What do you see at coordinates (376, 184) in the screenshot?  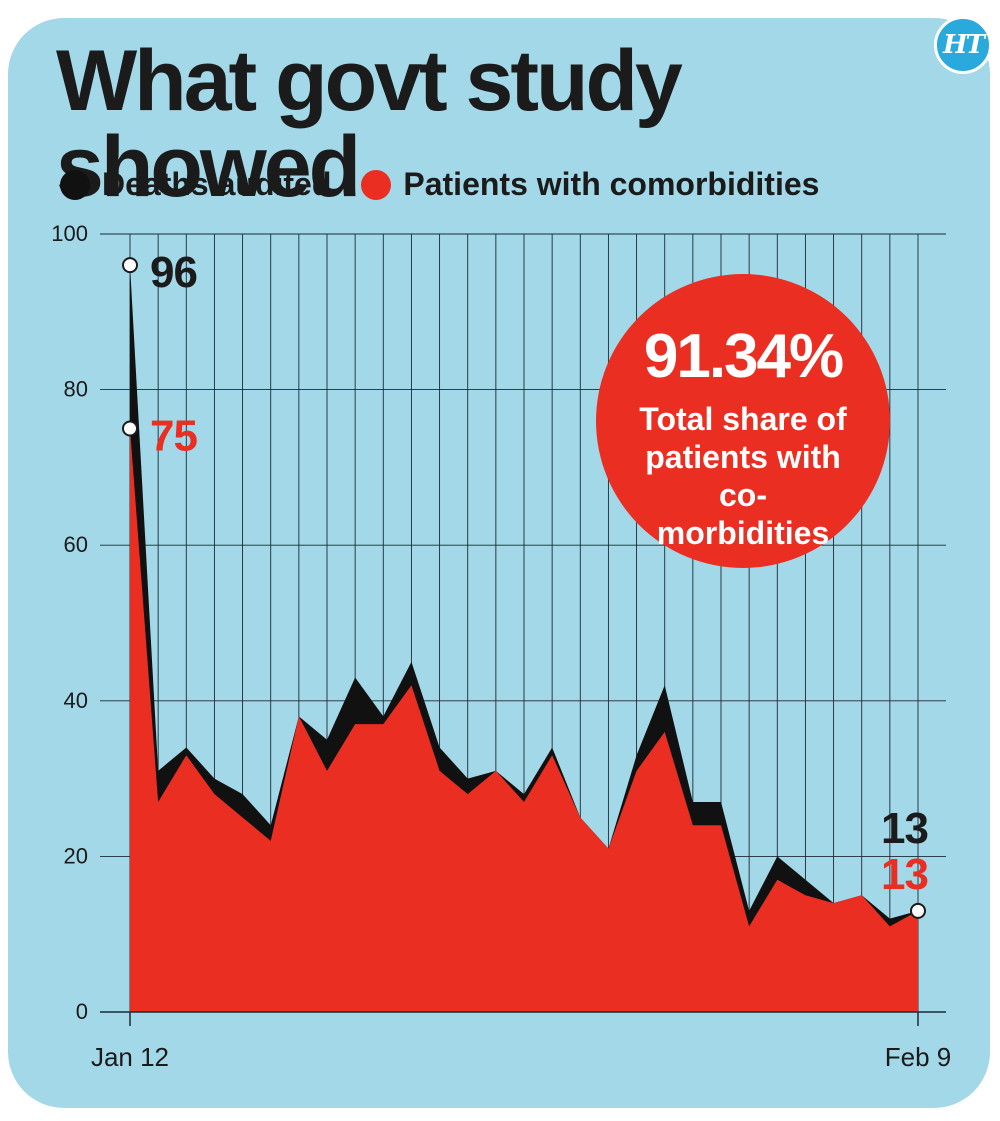 I see `legend-swatch-comorbidities` at bounding box center [376, 184].